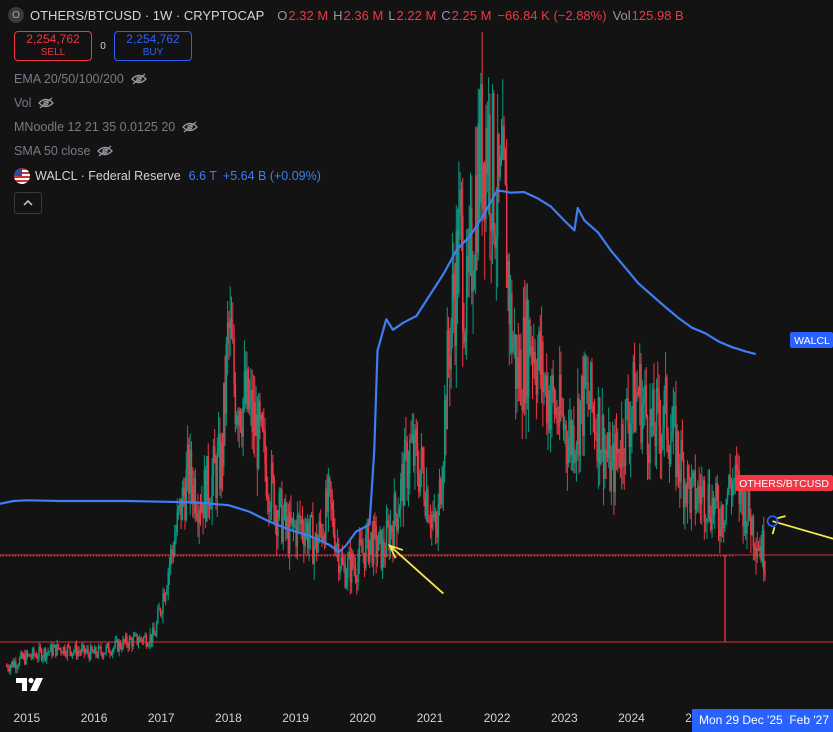 Image resolution: width=833 pixels, height=732 pixels. Describe the element at coordinates (53, 46) in the screenshot. I see `sell-button: 2,254,762 SELL` at that location.